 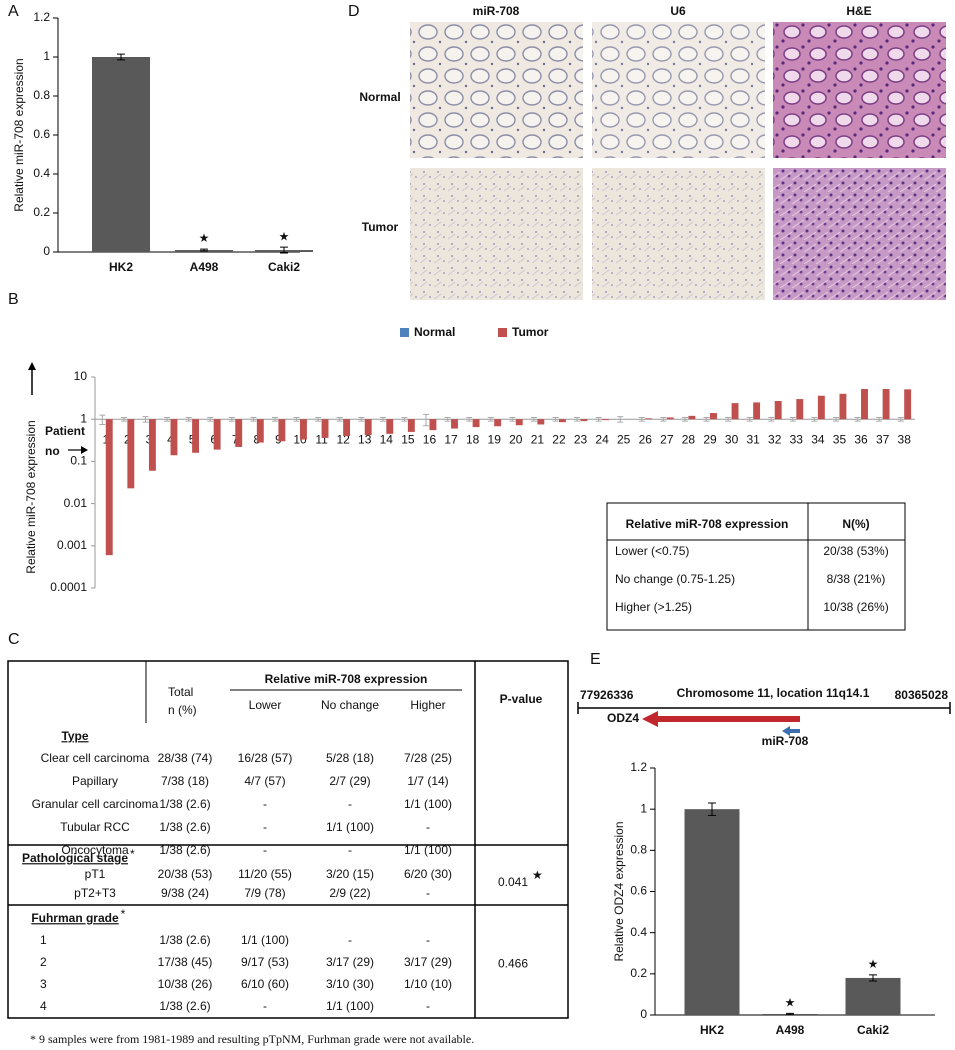 I want to click on significance-mark: ★, so click(x=790, y=1003).